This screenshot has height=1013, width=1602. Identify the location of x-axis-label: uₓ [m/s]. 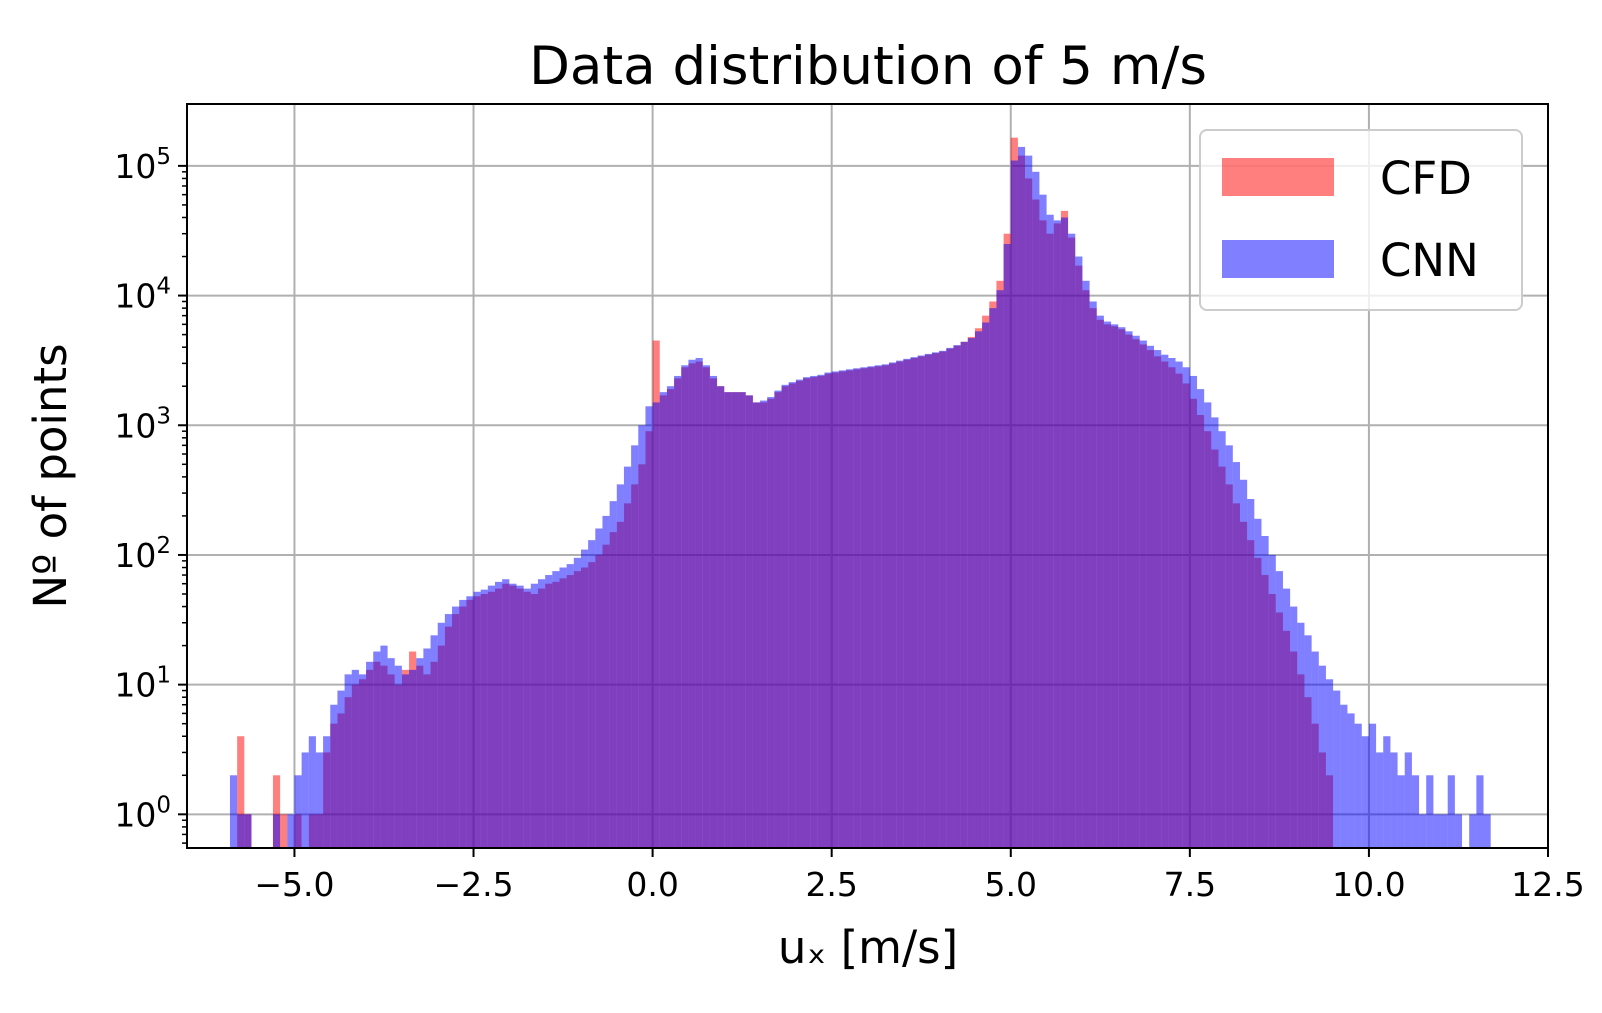
(868, 947).